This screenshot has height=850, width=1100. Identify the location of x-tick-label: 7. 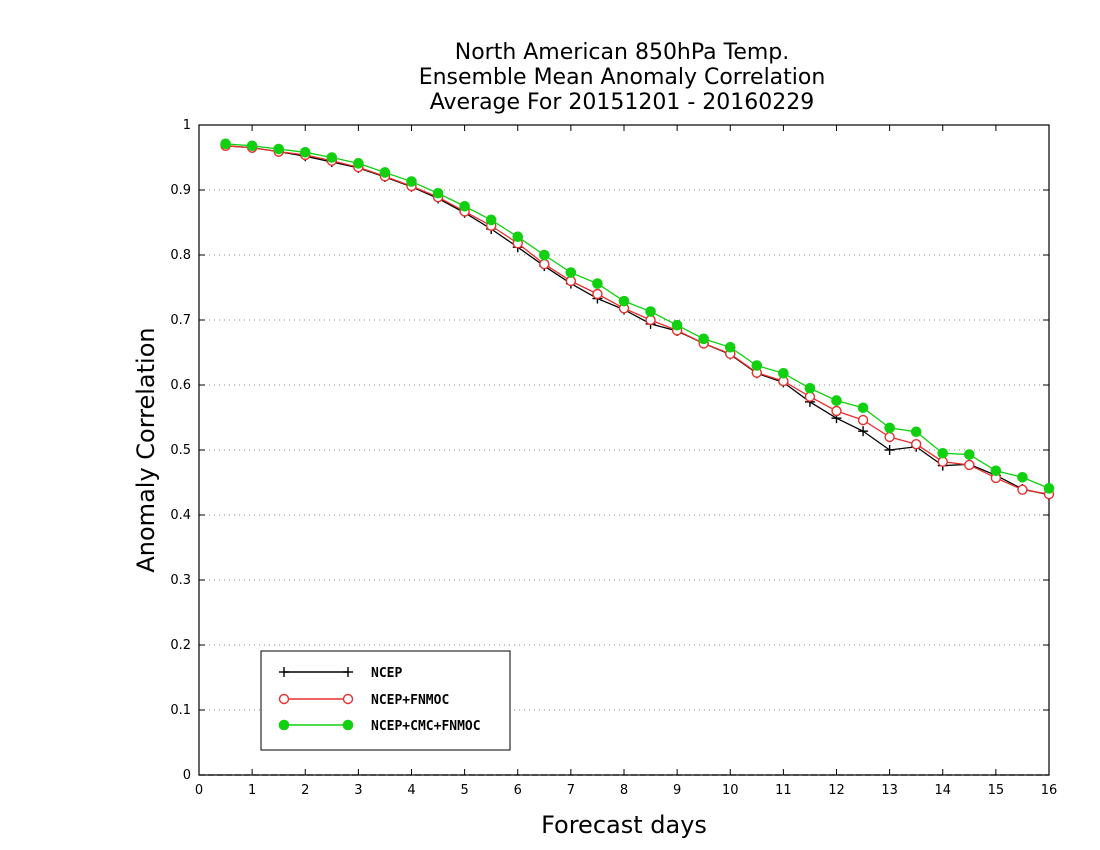
(571, 790).